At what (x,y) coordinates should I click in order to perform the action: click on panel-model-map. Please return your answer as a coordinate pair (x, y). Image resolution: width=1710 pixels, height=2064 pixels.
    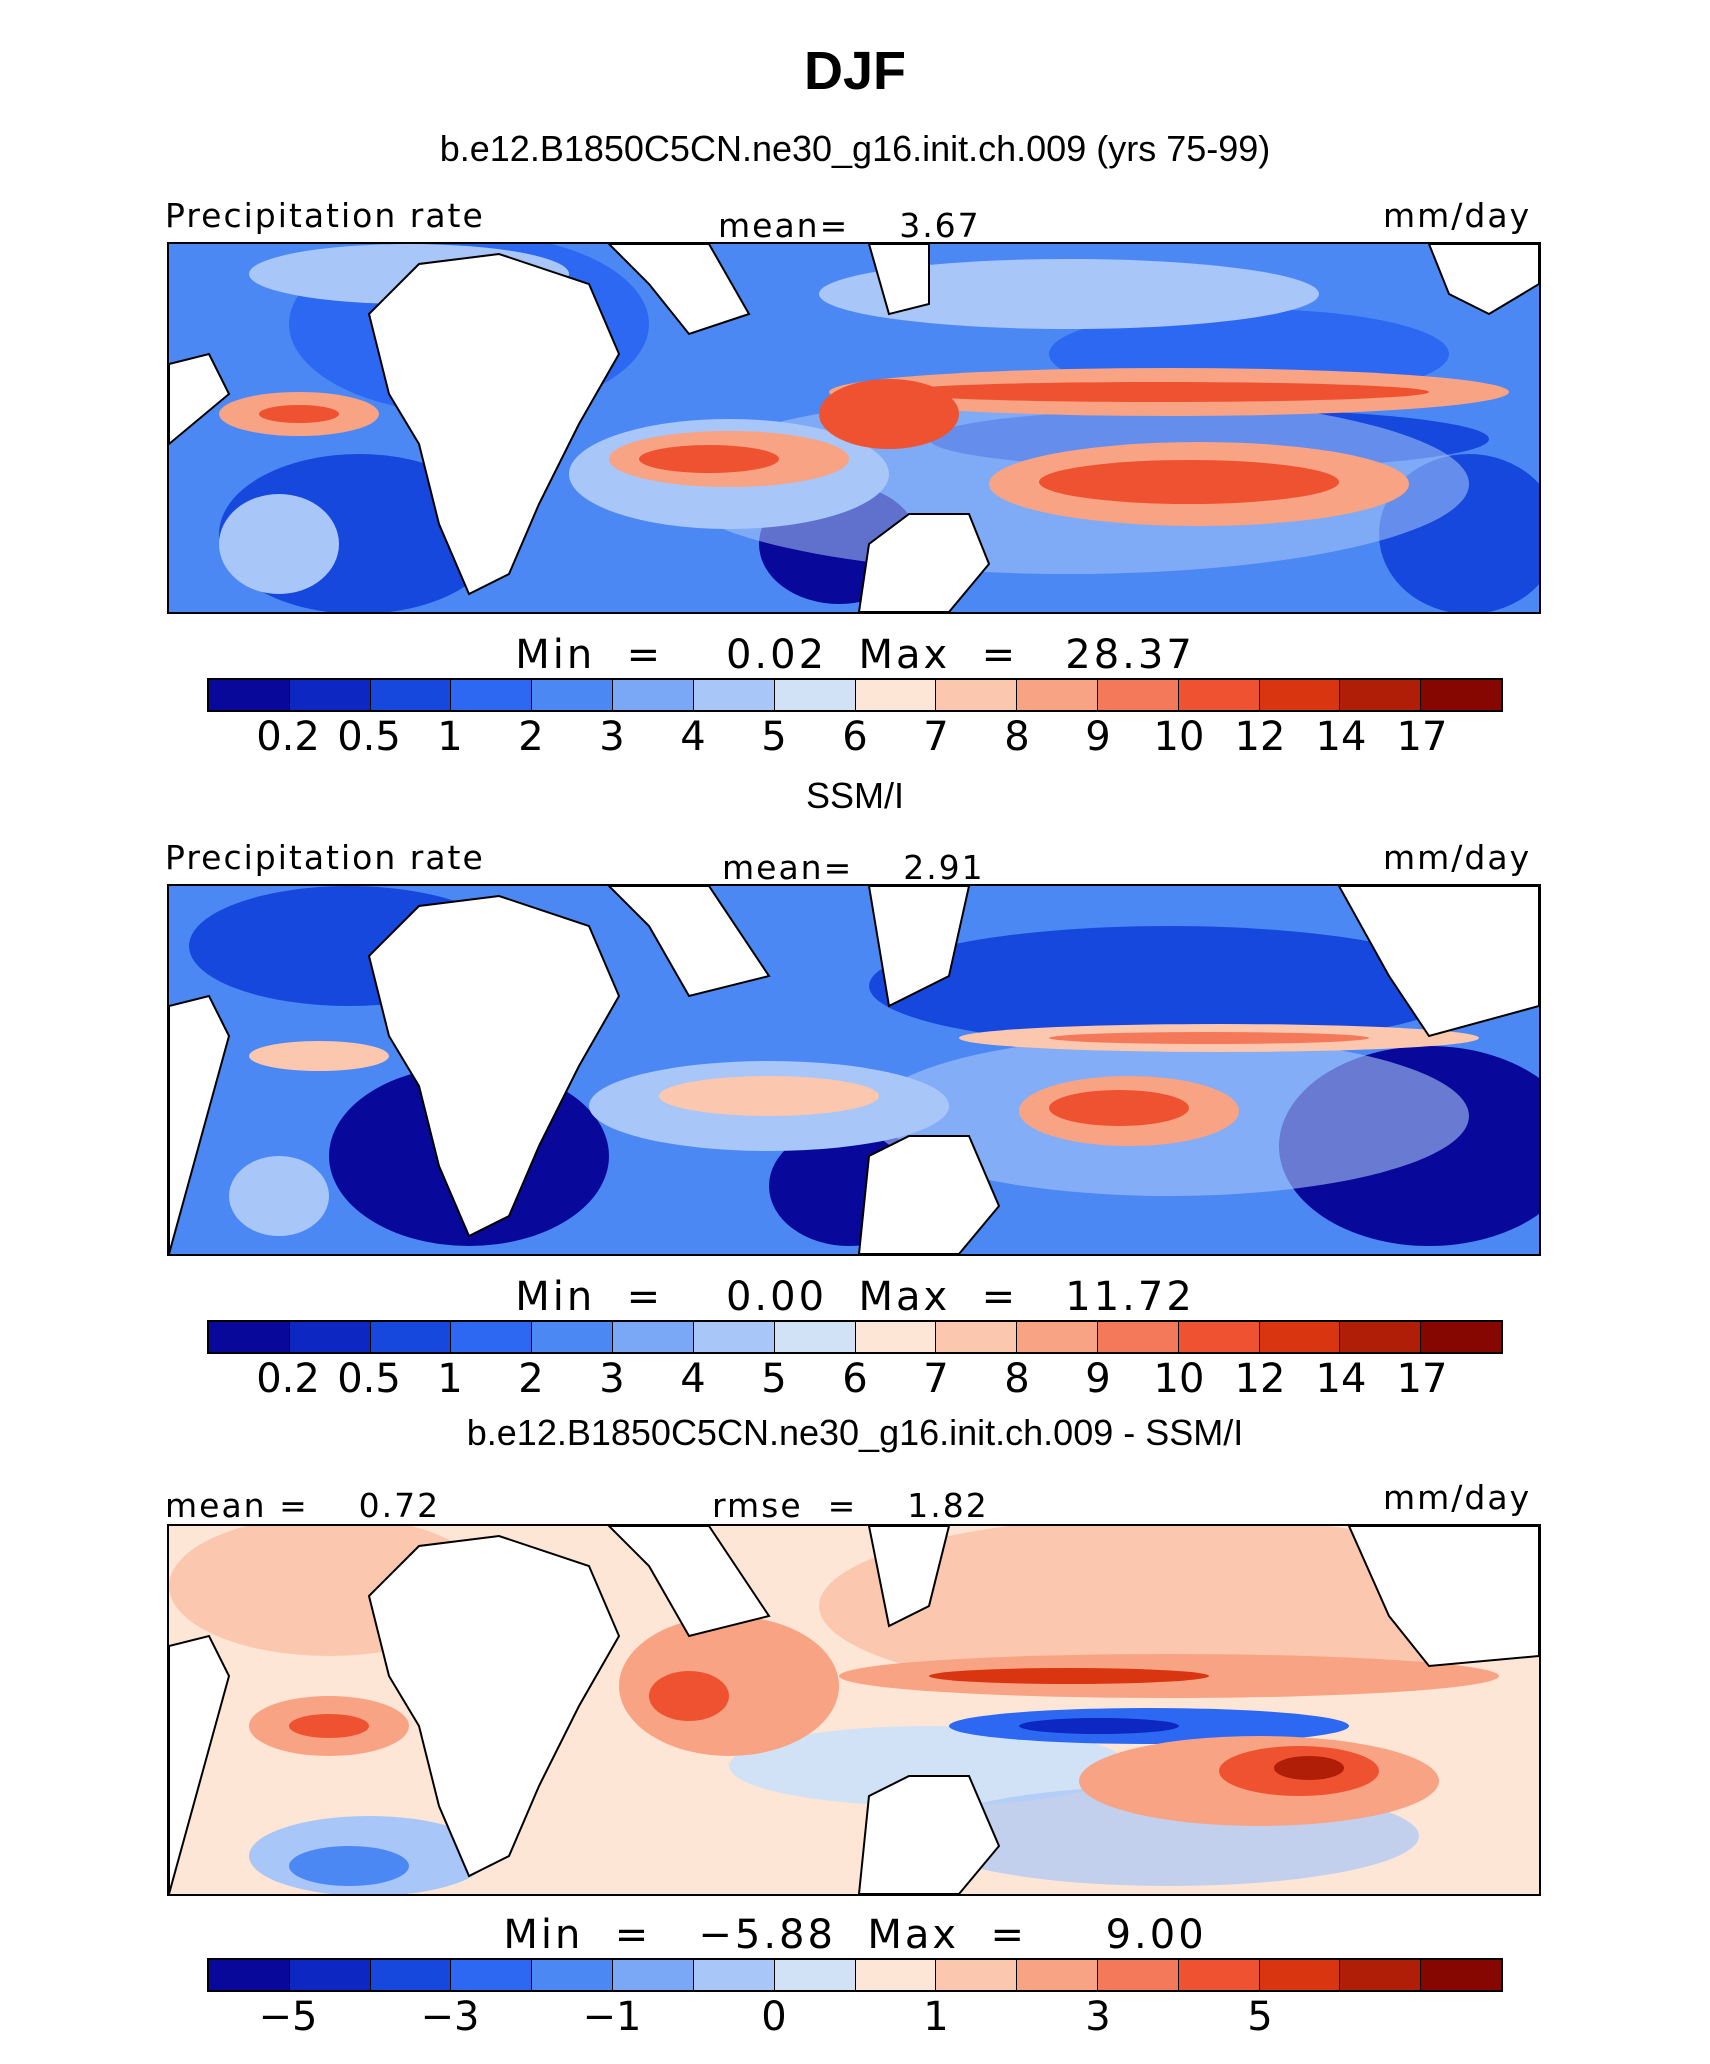
    Looking at the image, I should click on (854, 428).